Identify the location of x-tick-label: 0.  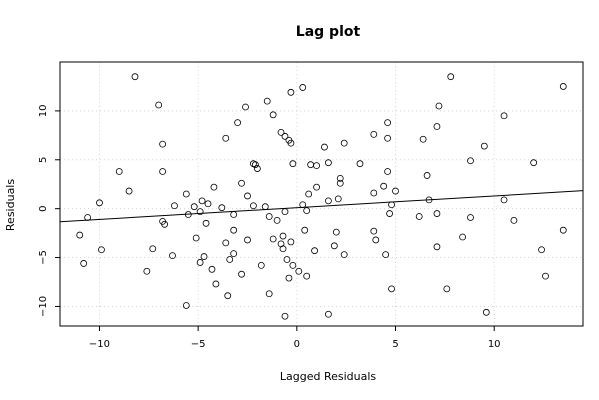
(297, 344).